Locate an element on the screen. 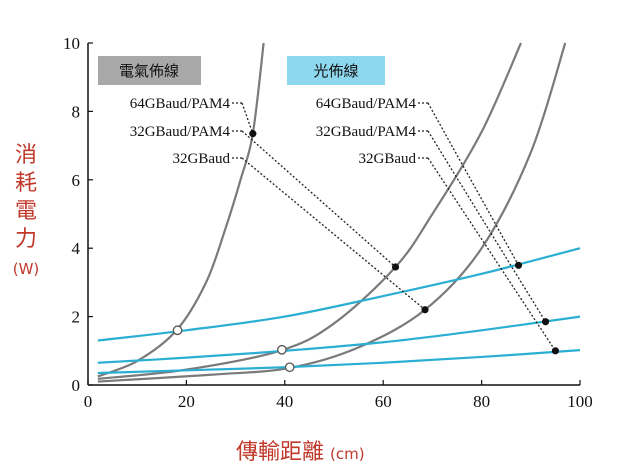 The width and height of the screenshot is (620, 471). optical-label-64gbaud-pam4: 64GBaud/PAM4 is located at coordinates (366, 104).